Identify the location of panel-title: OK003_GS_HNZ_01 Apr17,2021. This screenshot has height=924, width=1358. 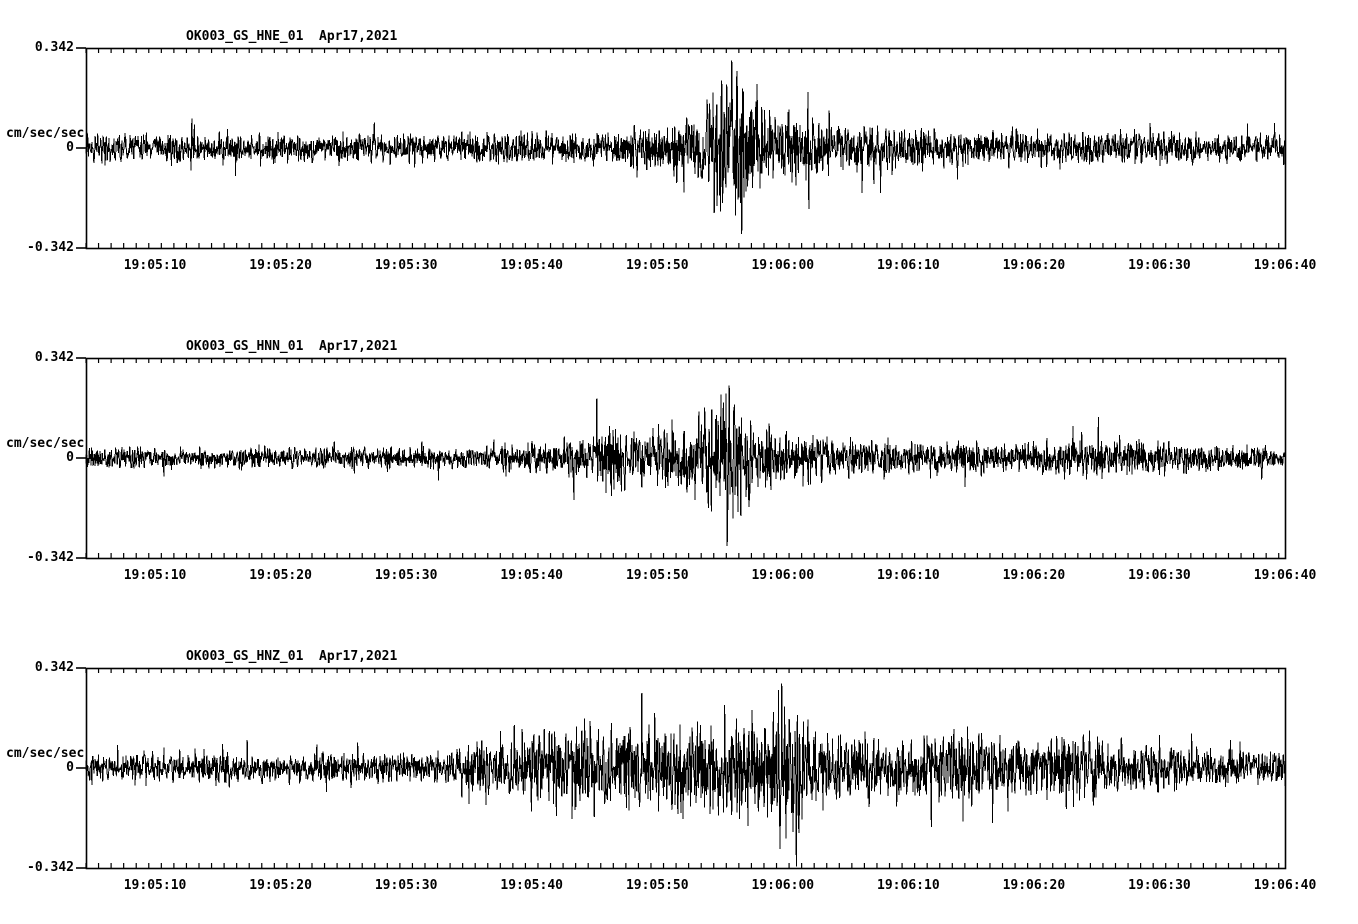
(292, 656).